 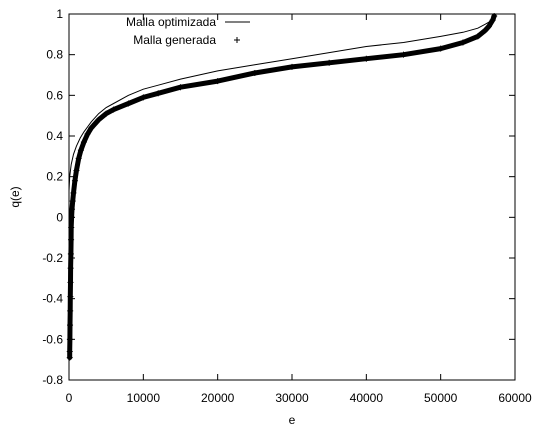 I want to click on y-tick-label: 1, so click(x=59, y=14).